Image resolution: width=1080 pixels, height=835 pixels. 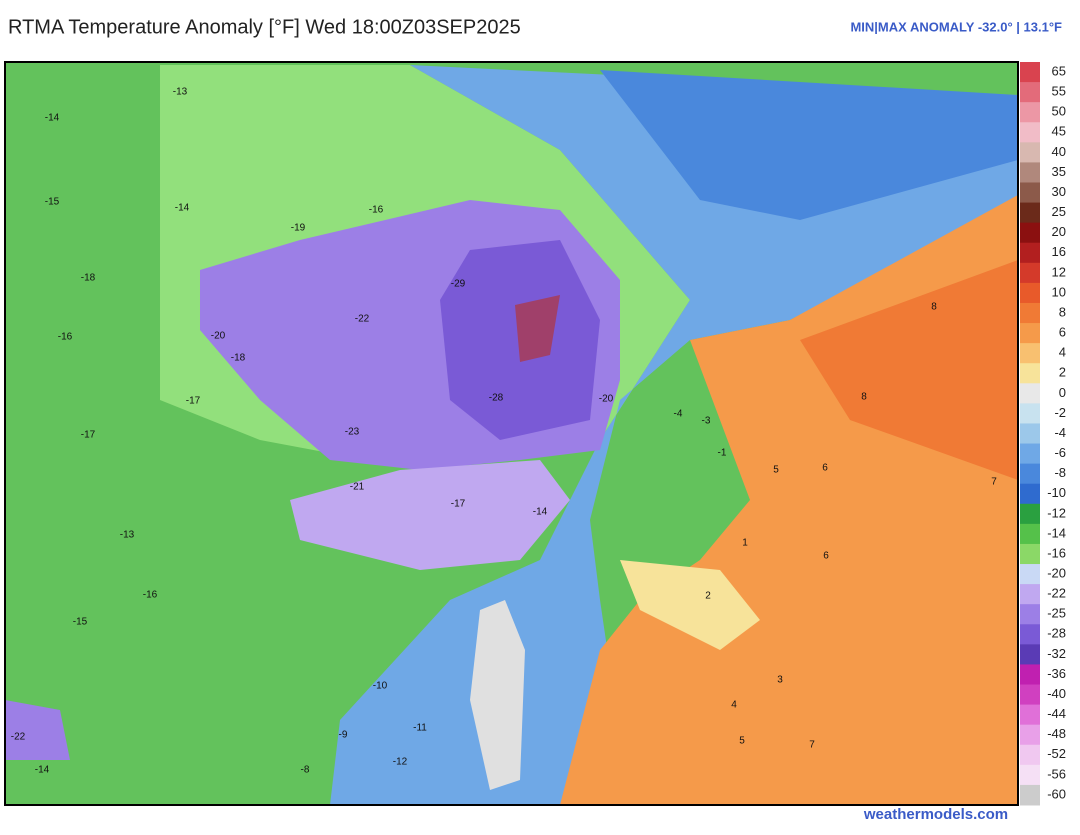 What do you see at coordinates (352, 432) in the screenshot?
I see `map-label: -23` at bounding box center [352, 432].